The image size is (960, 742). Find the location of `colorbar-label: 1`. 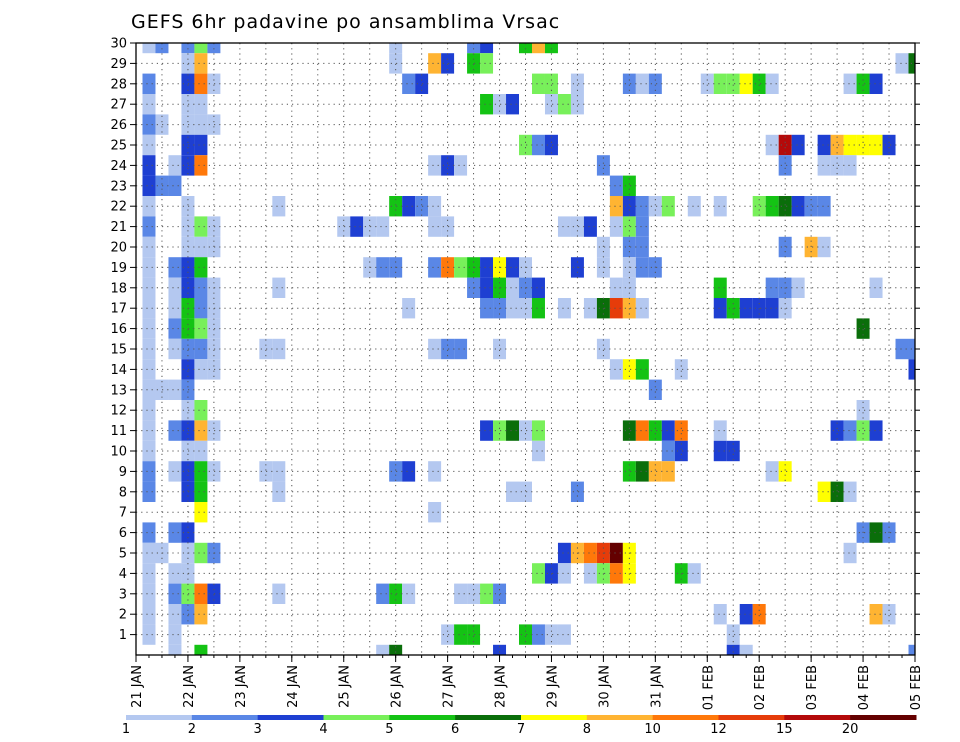

colorbar-label: 1 is located at coordinates (126, 729).